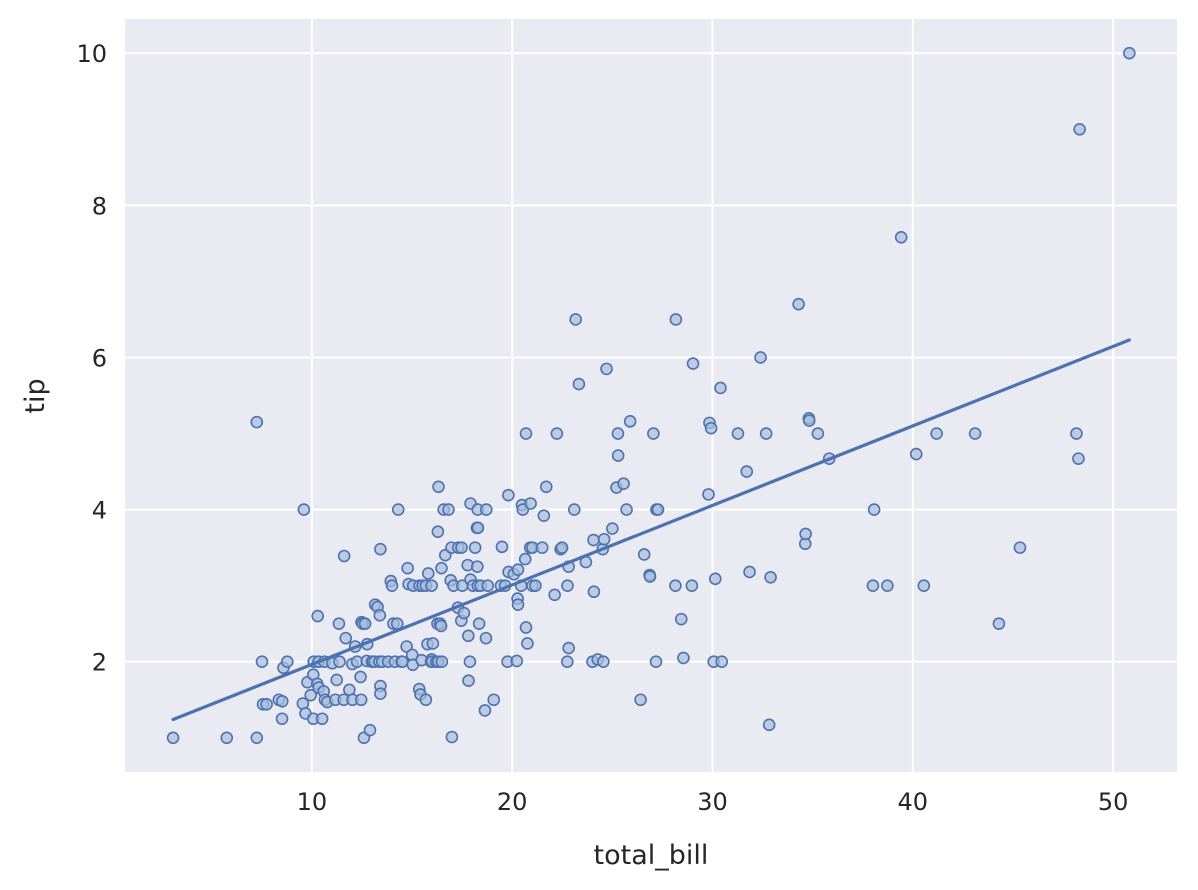 Image resolution: width=1198 pixels, height=890 pixels. I want to click on x-tick-label: 40, so click(913, 802).